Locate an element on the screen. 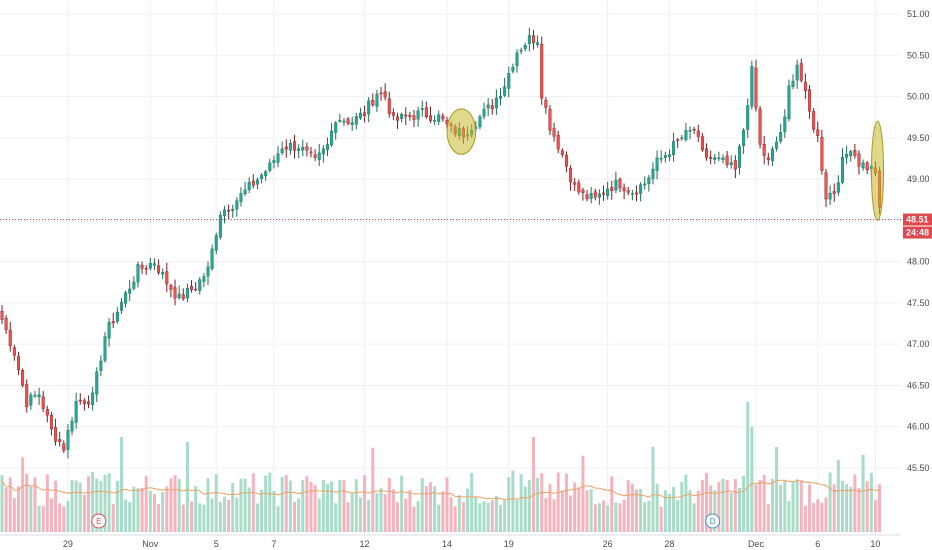 The width and height of the screenshot is (932, 550). time-tick-label: Dec is located at coordinates (756, 544).